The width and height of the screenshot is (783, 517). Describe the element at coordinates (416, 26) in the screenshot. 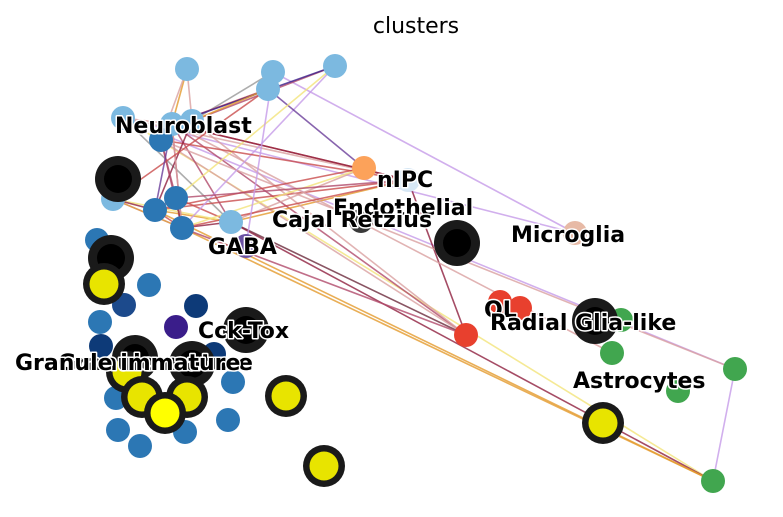

I see `chart-title: clusters` at that location.